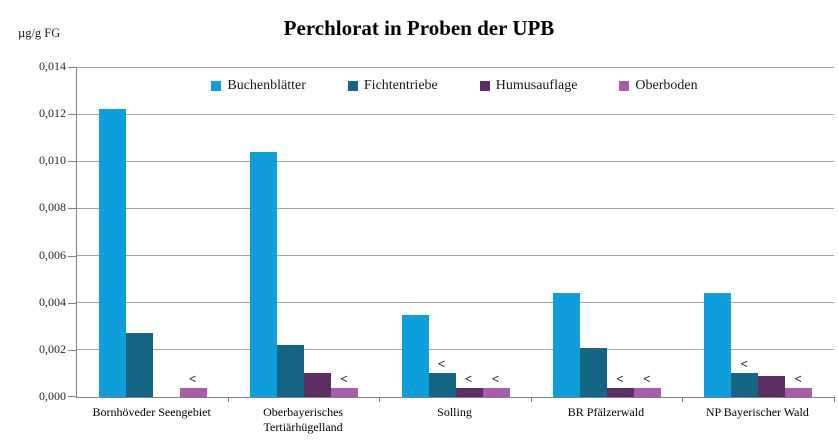 Image resolution: width=838 pixels, height=444 pixels. What do you see at coordinates (52, 301) in the screenshot?
I see `y-tick-label: 0,004` at bounding box center [52, 301].